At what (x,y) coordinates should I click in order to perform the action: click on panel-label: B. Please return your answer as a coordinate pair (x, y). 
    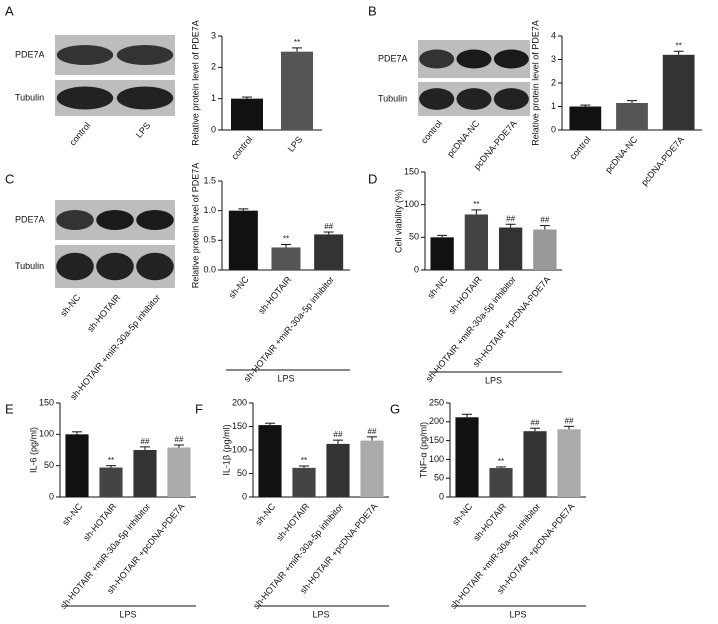
    Looking at the image, I should click on (372, 10).